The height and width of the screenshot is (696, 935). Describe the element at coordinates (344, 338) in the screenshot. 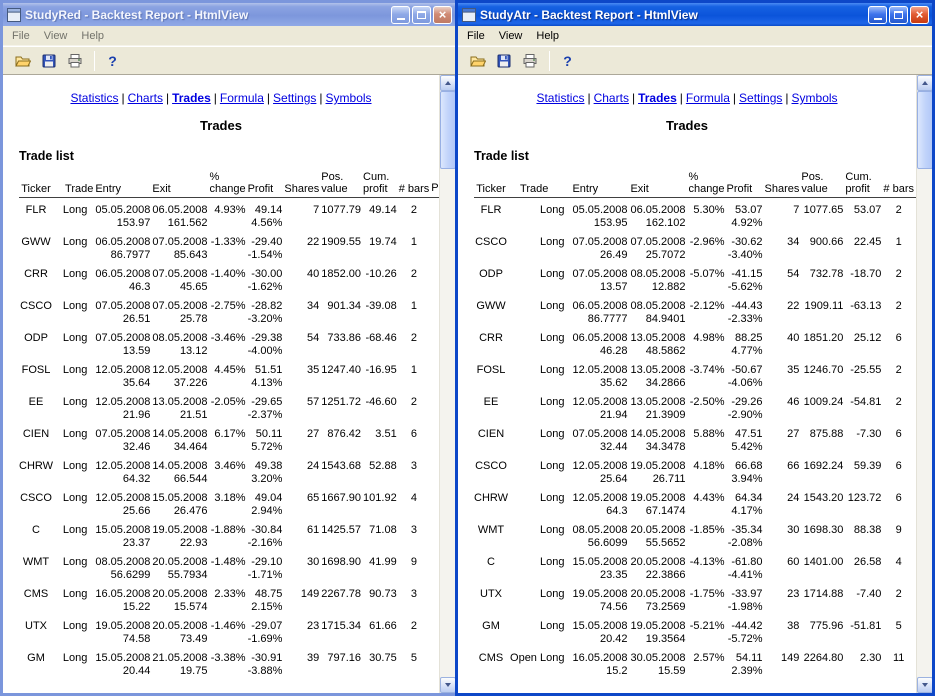

I see `cell-pos: 733.86` at that location.